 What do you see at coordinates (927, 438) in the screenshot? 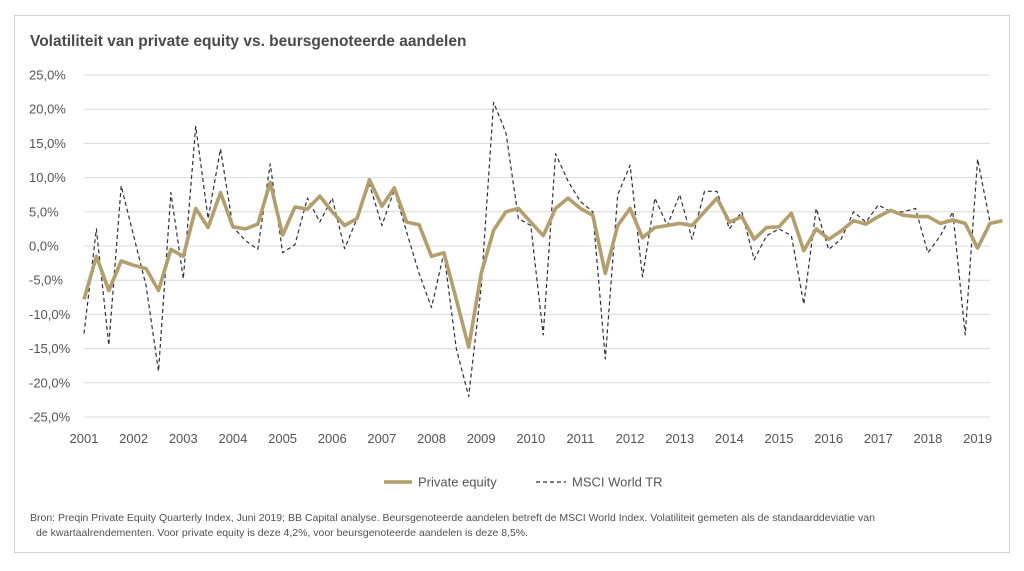
I see `x-tick-label: 2018` at bounding box center [927, 438].